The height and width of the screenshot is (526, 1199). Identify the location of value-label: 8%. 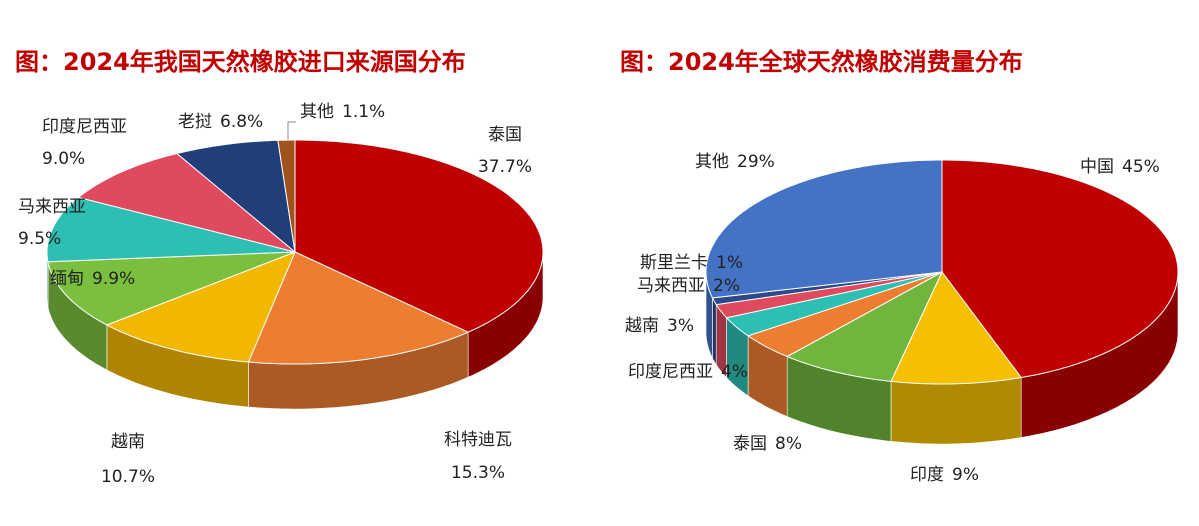
(788, 444).